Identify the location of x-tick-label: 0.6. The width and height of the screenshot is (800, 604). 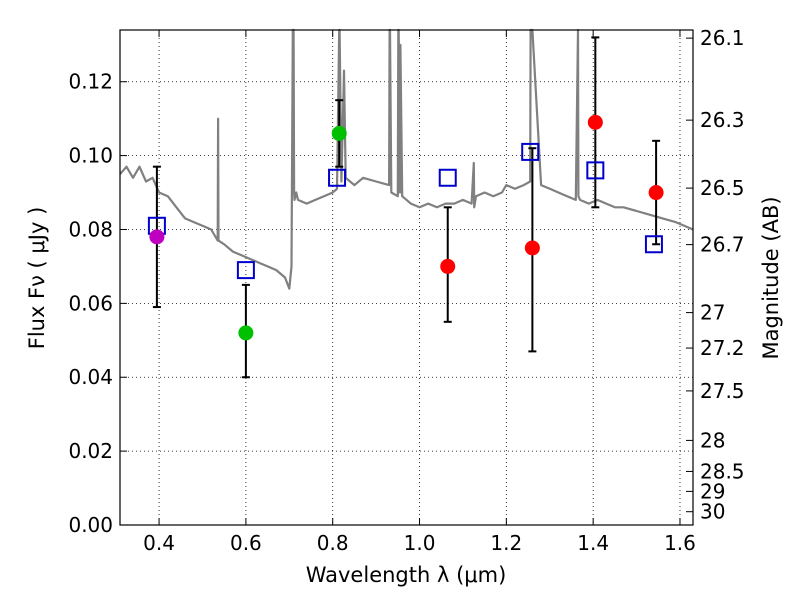
(246, 543).